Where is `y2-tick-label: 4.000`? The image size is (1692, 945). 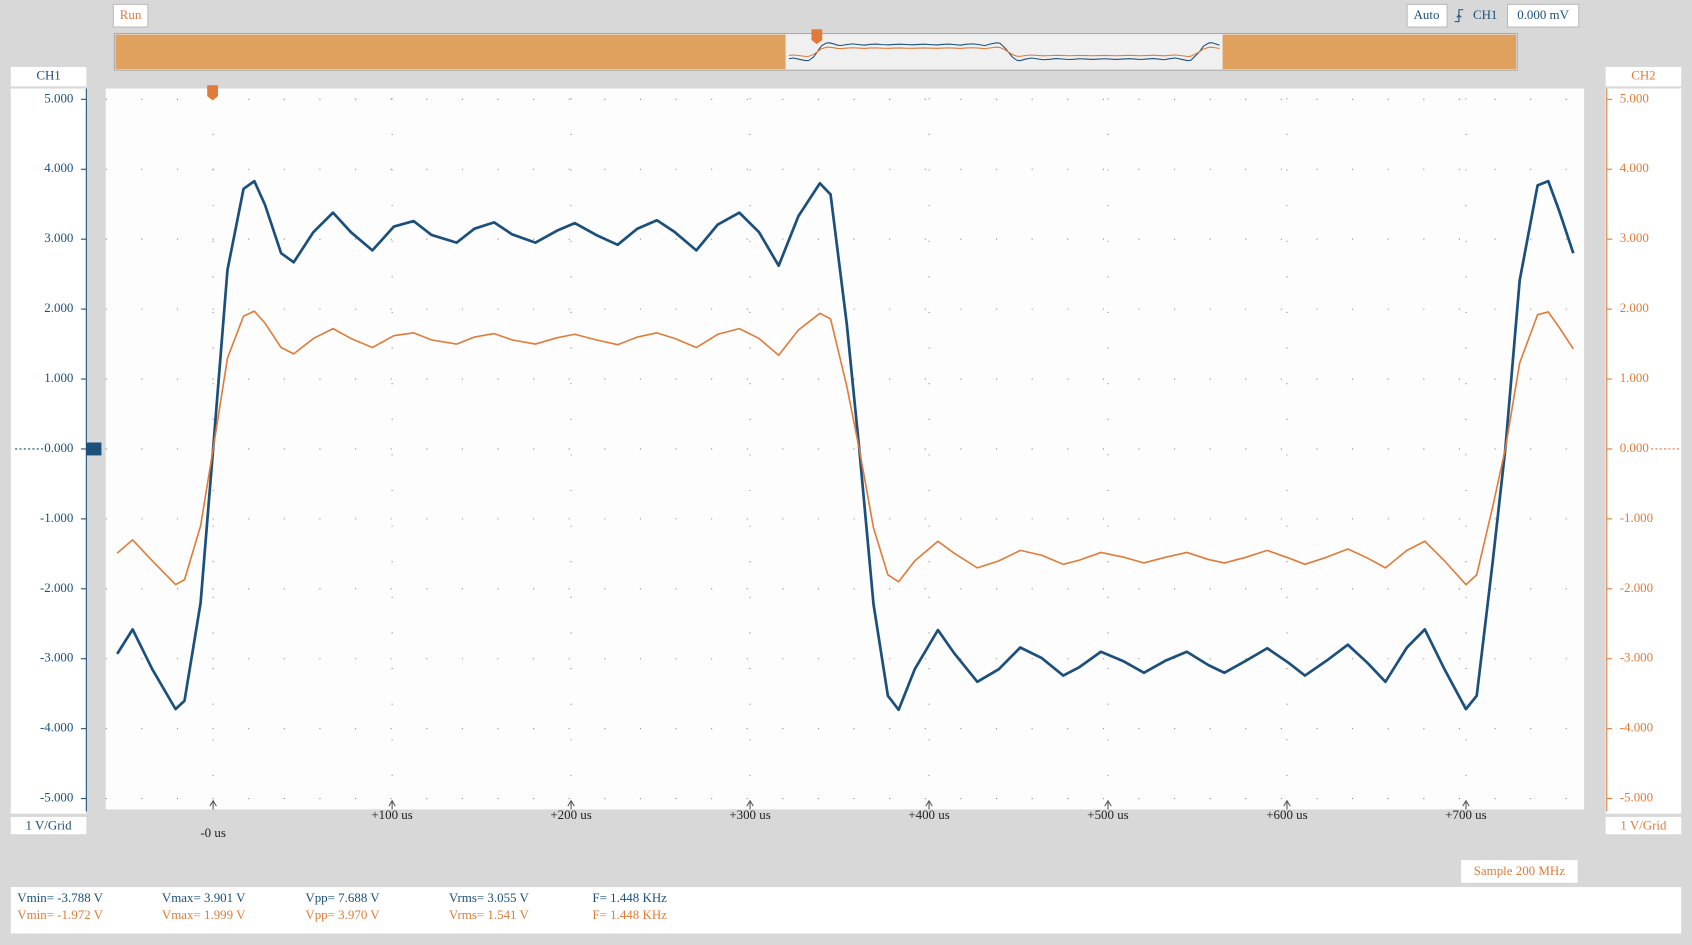
y2-tick-label: 4.000 is located at coordinates (1634, 167).